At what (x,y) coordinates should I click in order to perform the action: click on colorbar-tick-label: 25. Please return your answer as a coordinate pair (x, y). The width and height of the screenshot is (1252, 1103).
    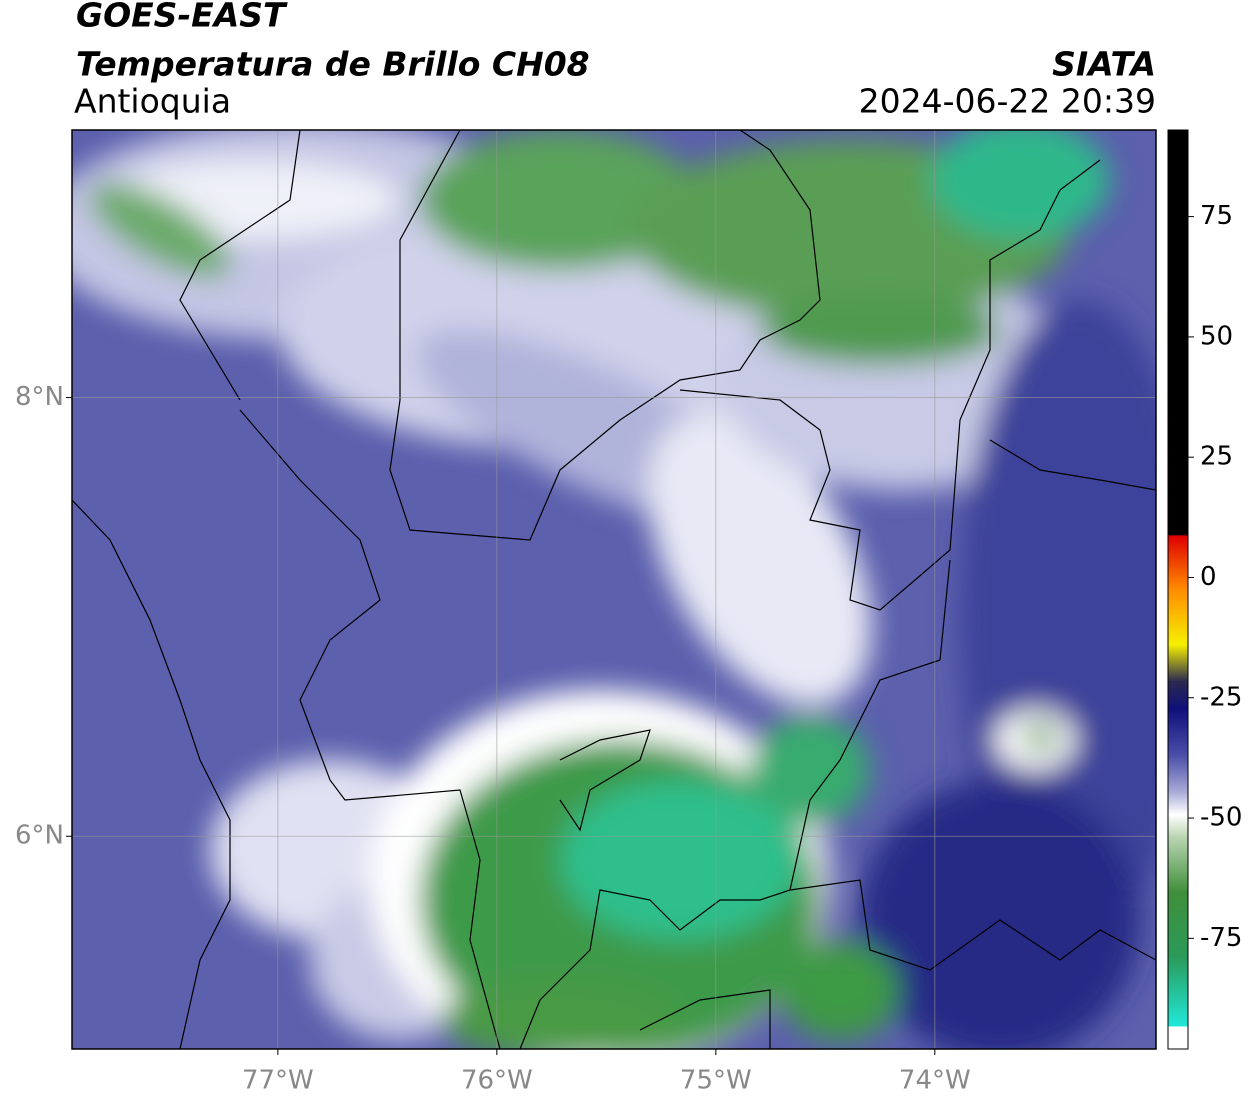
    Looking at the image, I should click on (1216, 457).